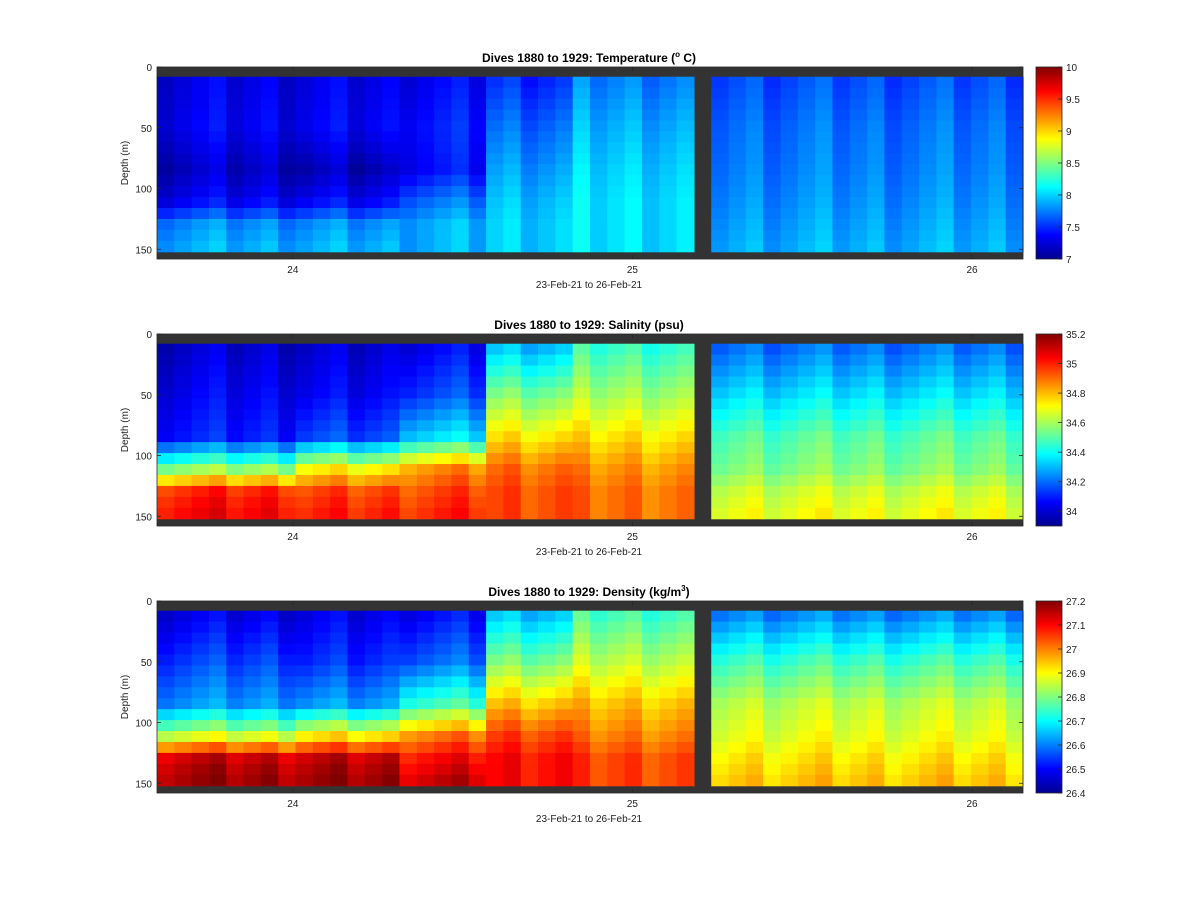 This screenshot has height=897, width=1200. What do you see at coordinates (1069, 260) in the screenshot?
I see `colorbar-tick-label: 7` at bounding box center [1069, 260].